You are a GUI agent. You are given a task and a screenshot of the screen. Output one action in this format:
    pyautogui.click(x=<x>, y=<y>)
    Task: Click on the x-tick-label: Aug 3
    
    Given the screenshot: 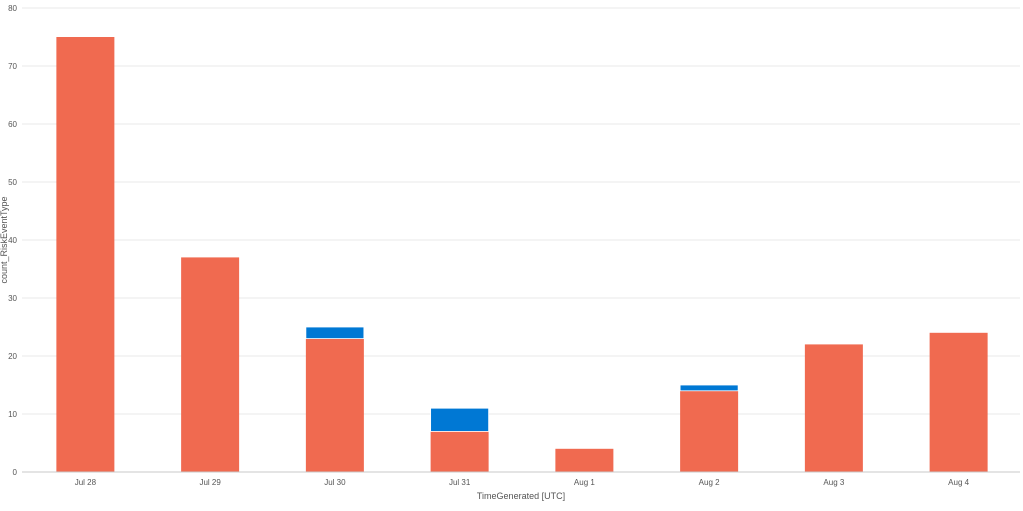 What is the action you would take?
    pyautogui.click(x=833, y=482)
    